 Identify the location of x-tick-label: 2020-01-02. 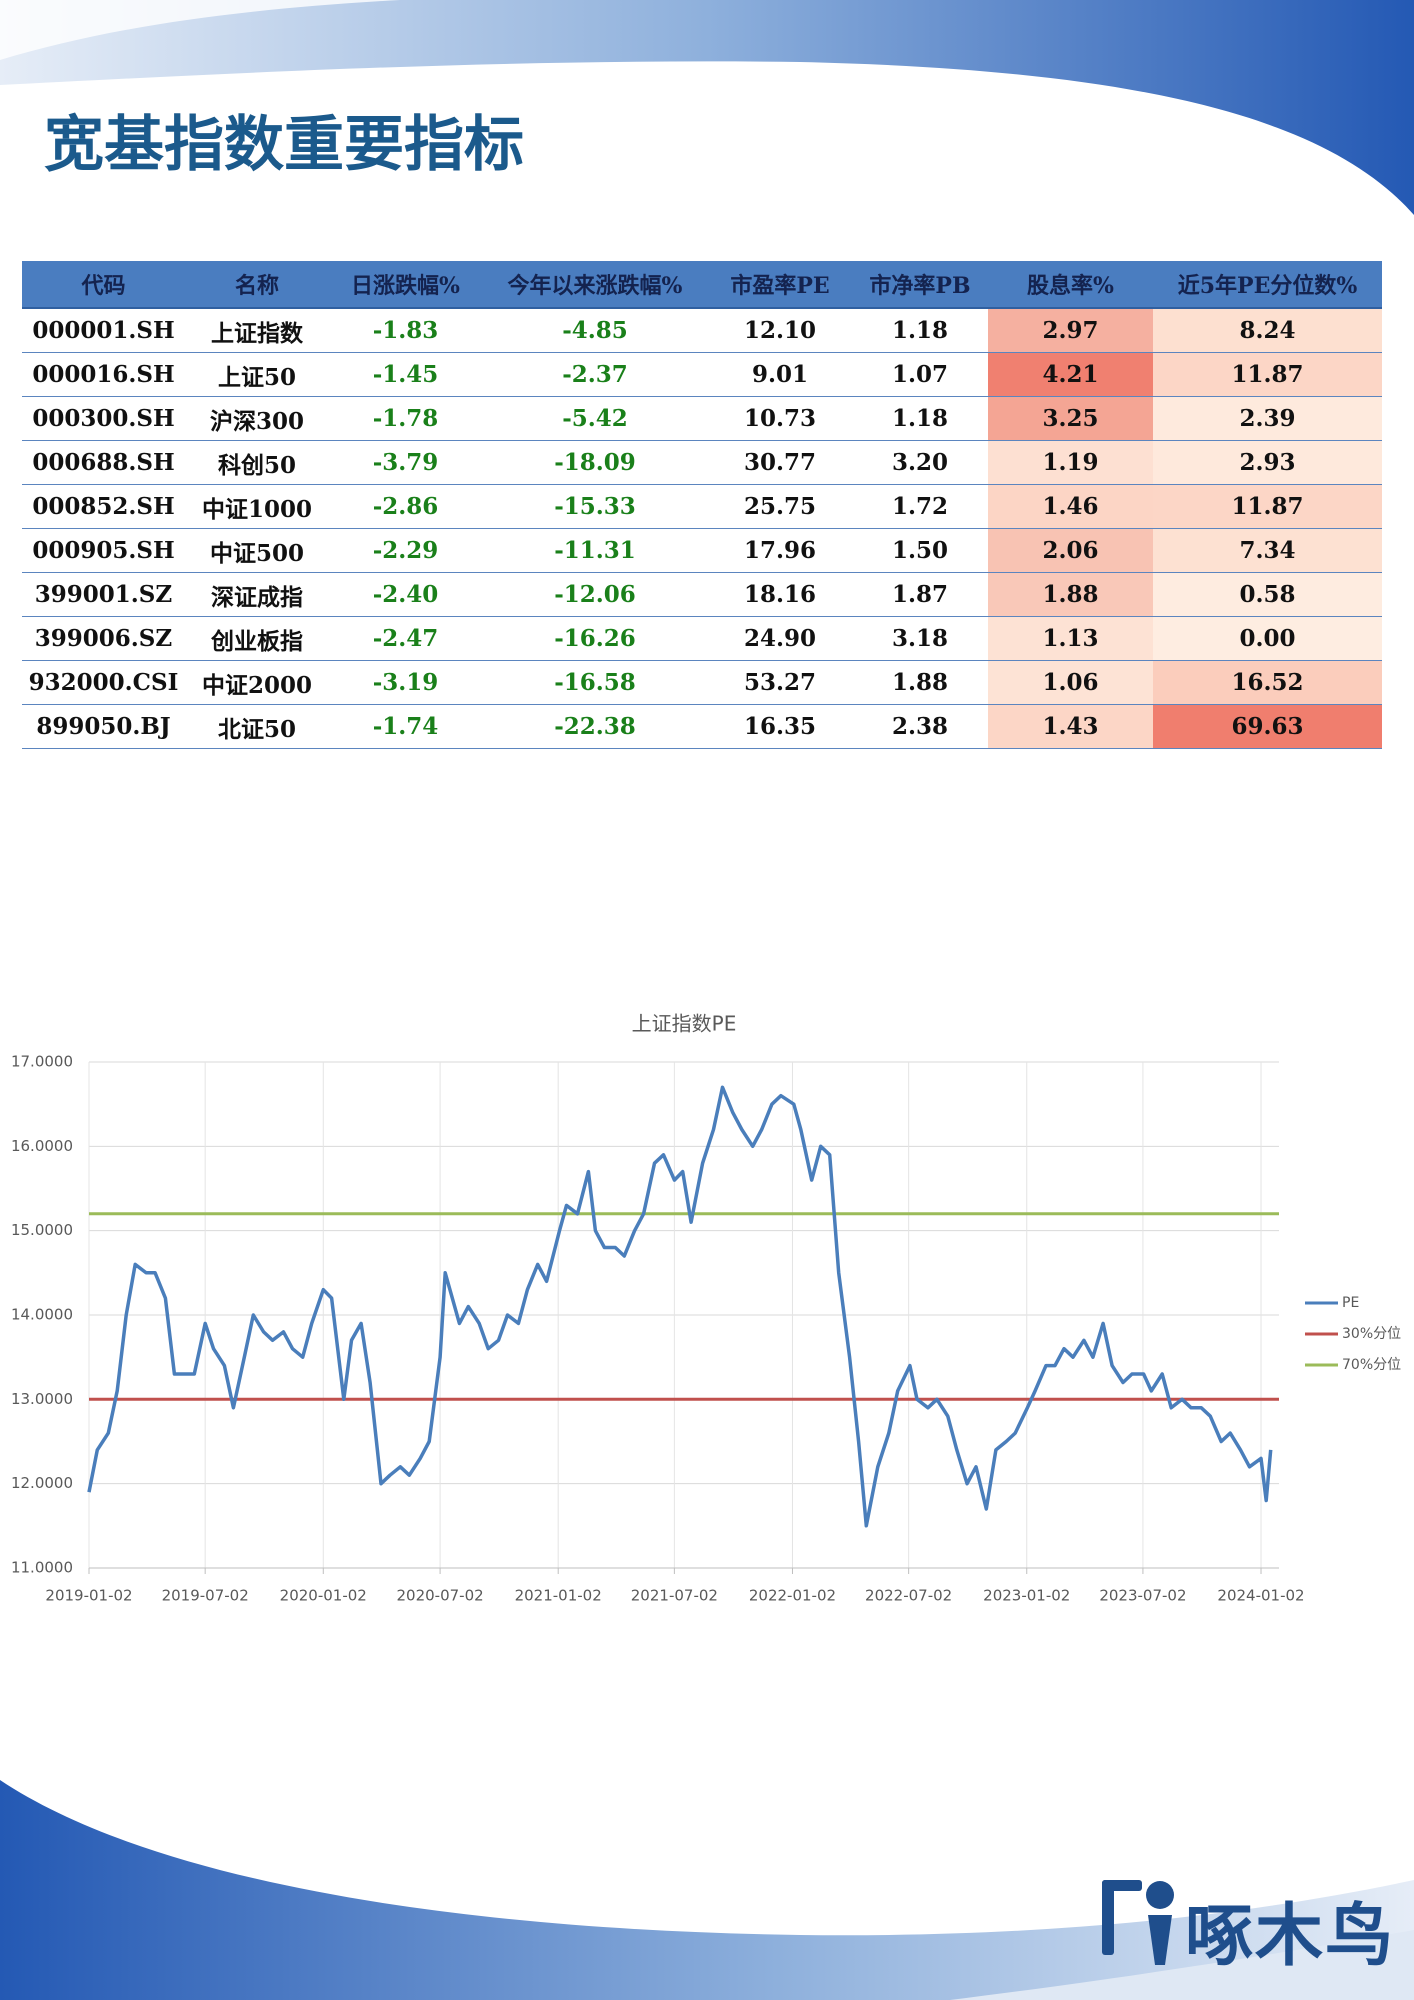
(323, 1596).